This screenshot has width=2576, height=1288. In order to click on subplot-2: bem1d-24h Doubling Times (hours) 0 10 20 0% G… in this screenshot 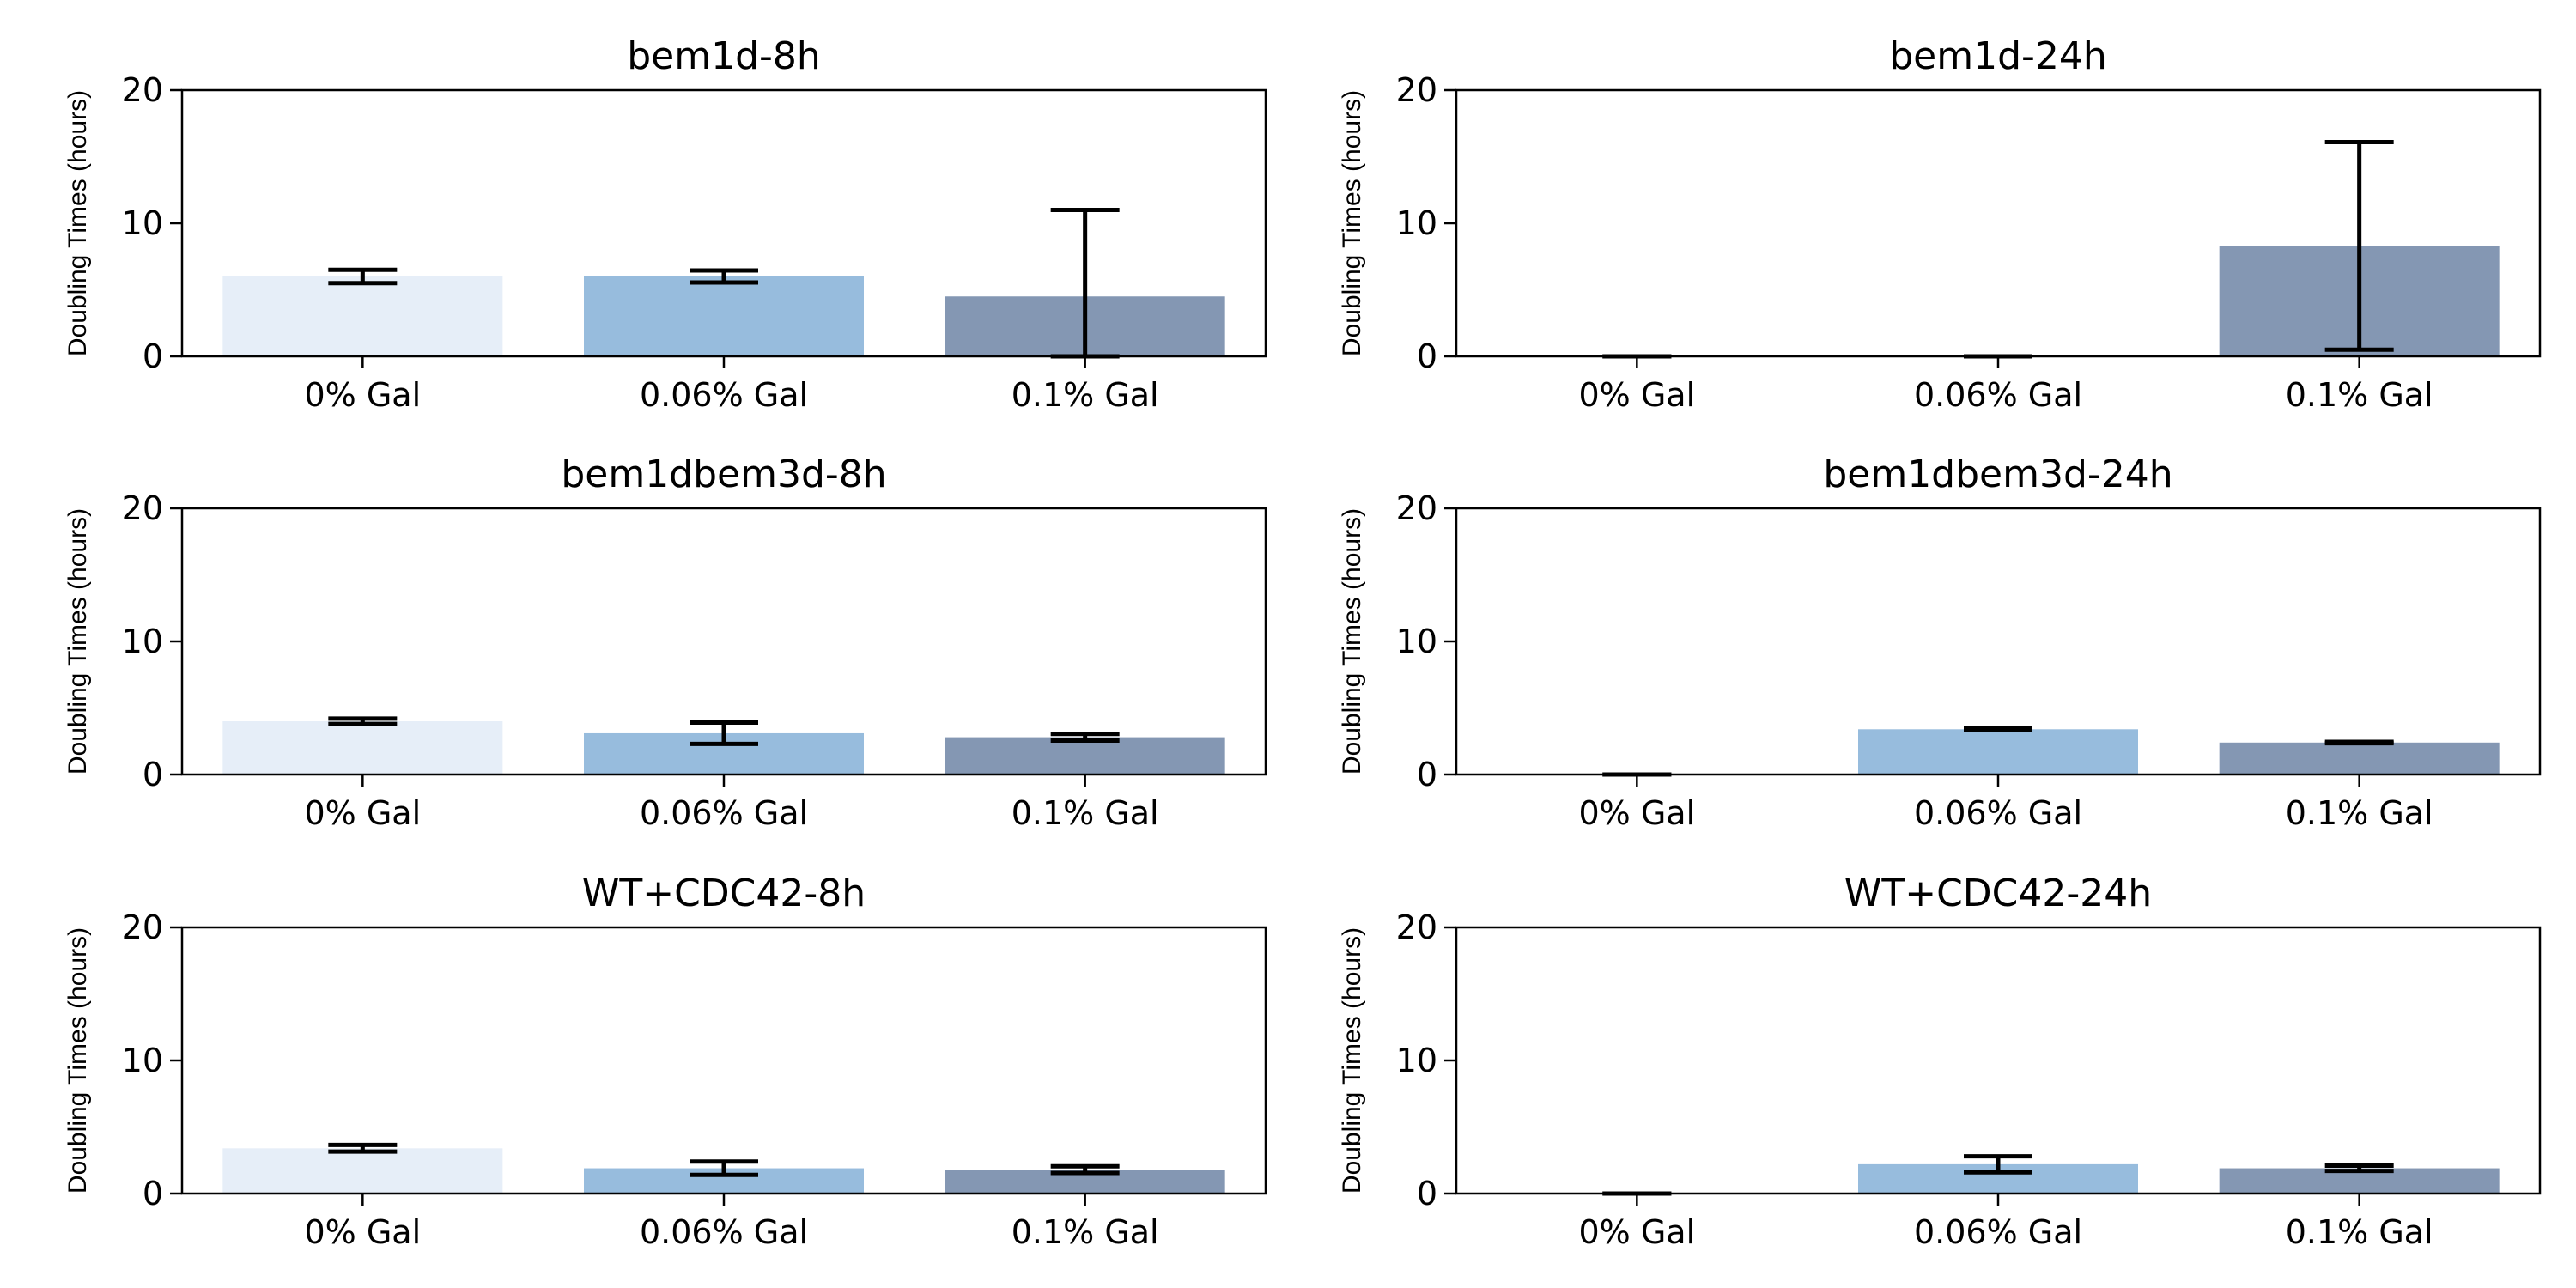, I will do `click(1940, 224)`.